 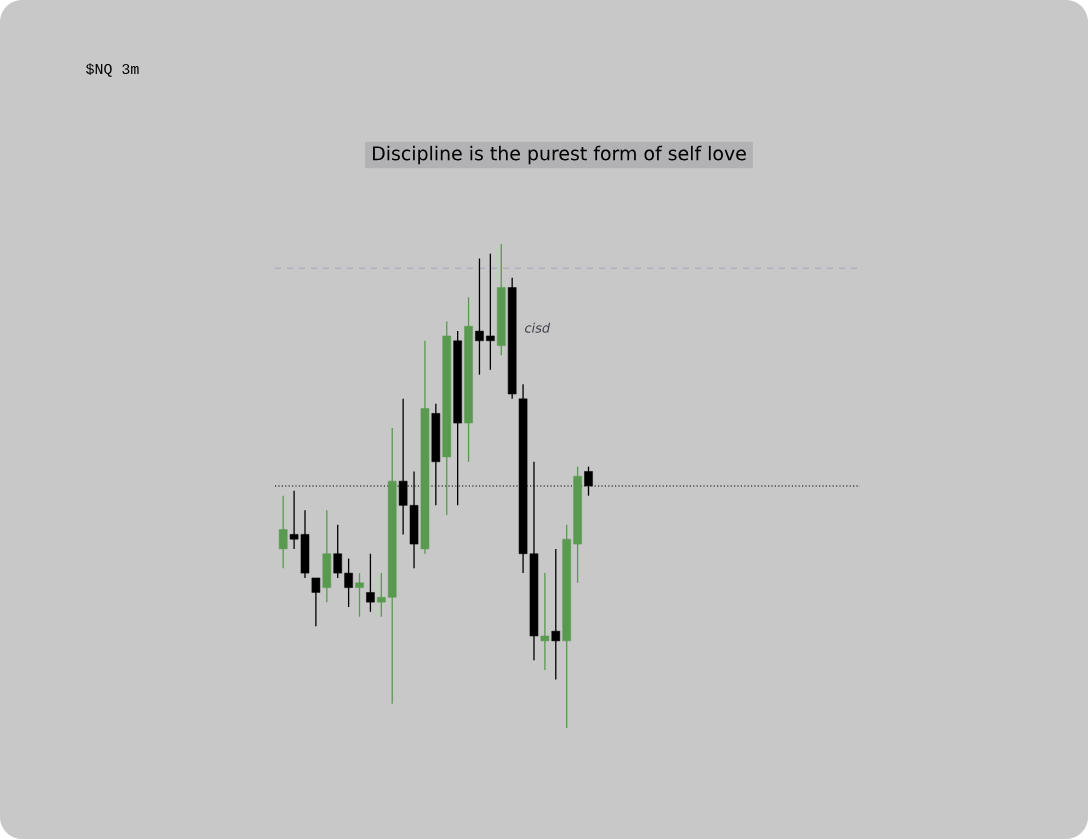 I want to click on text: $NQ 3m, so click(x=112, y=70).